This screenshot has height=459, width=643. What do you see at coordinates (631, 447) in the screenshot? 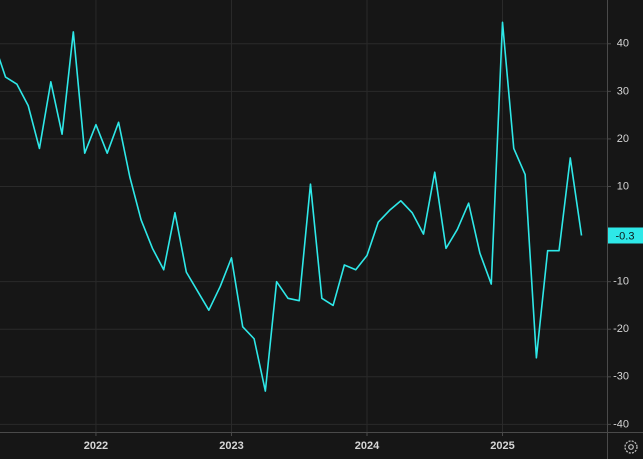
I see `settings-icon` at bounding box center [631, 447].